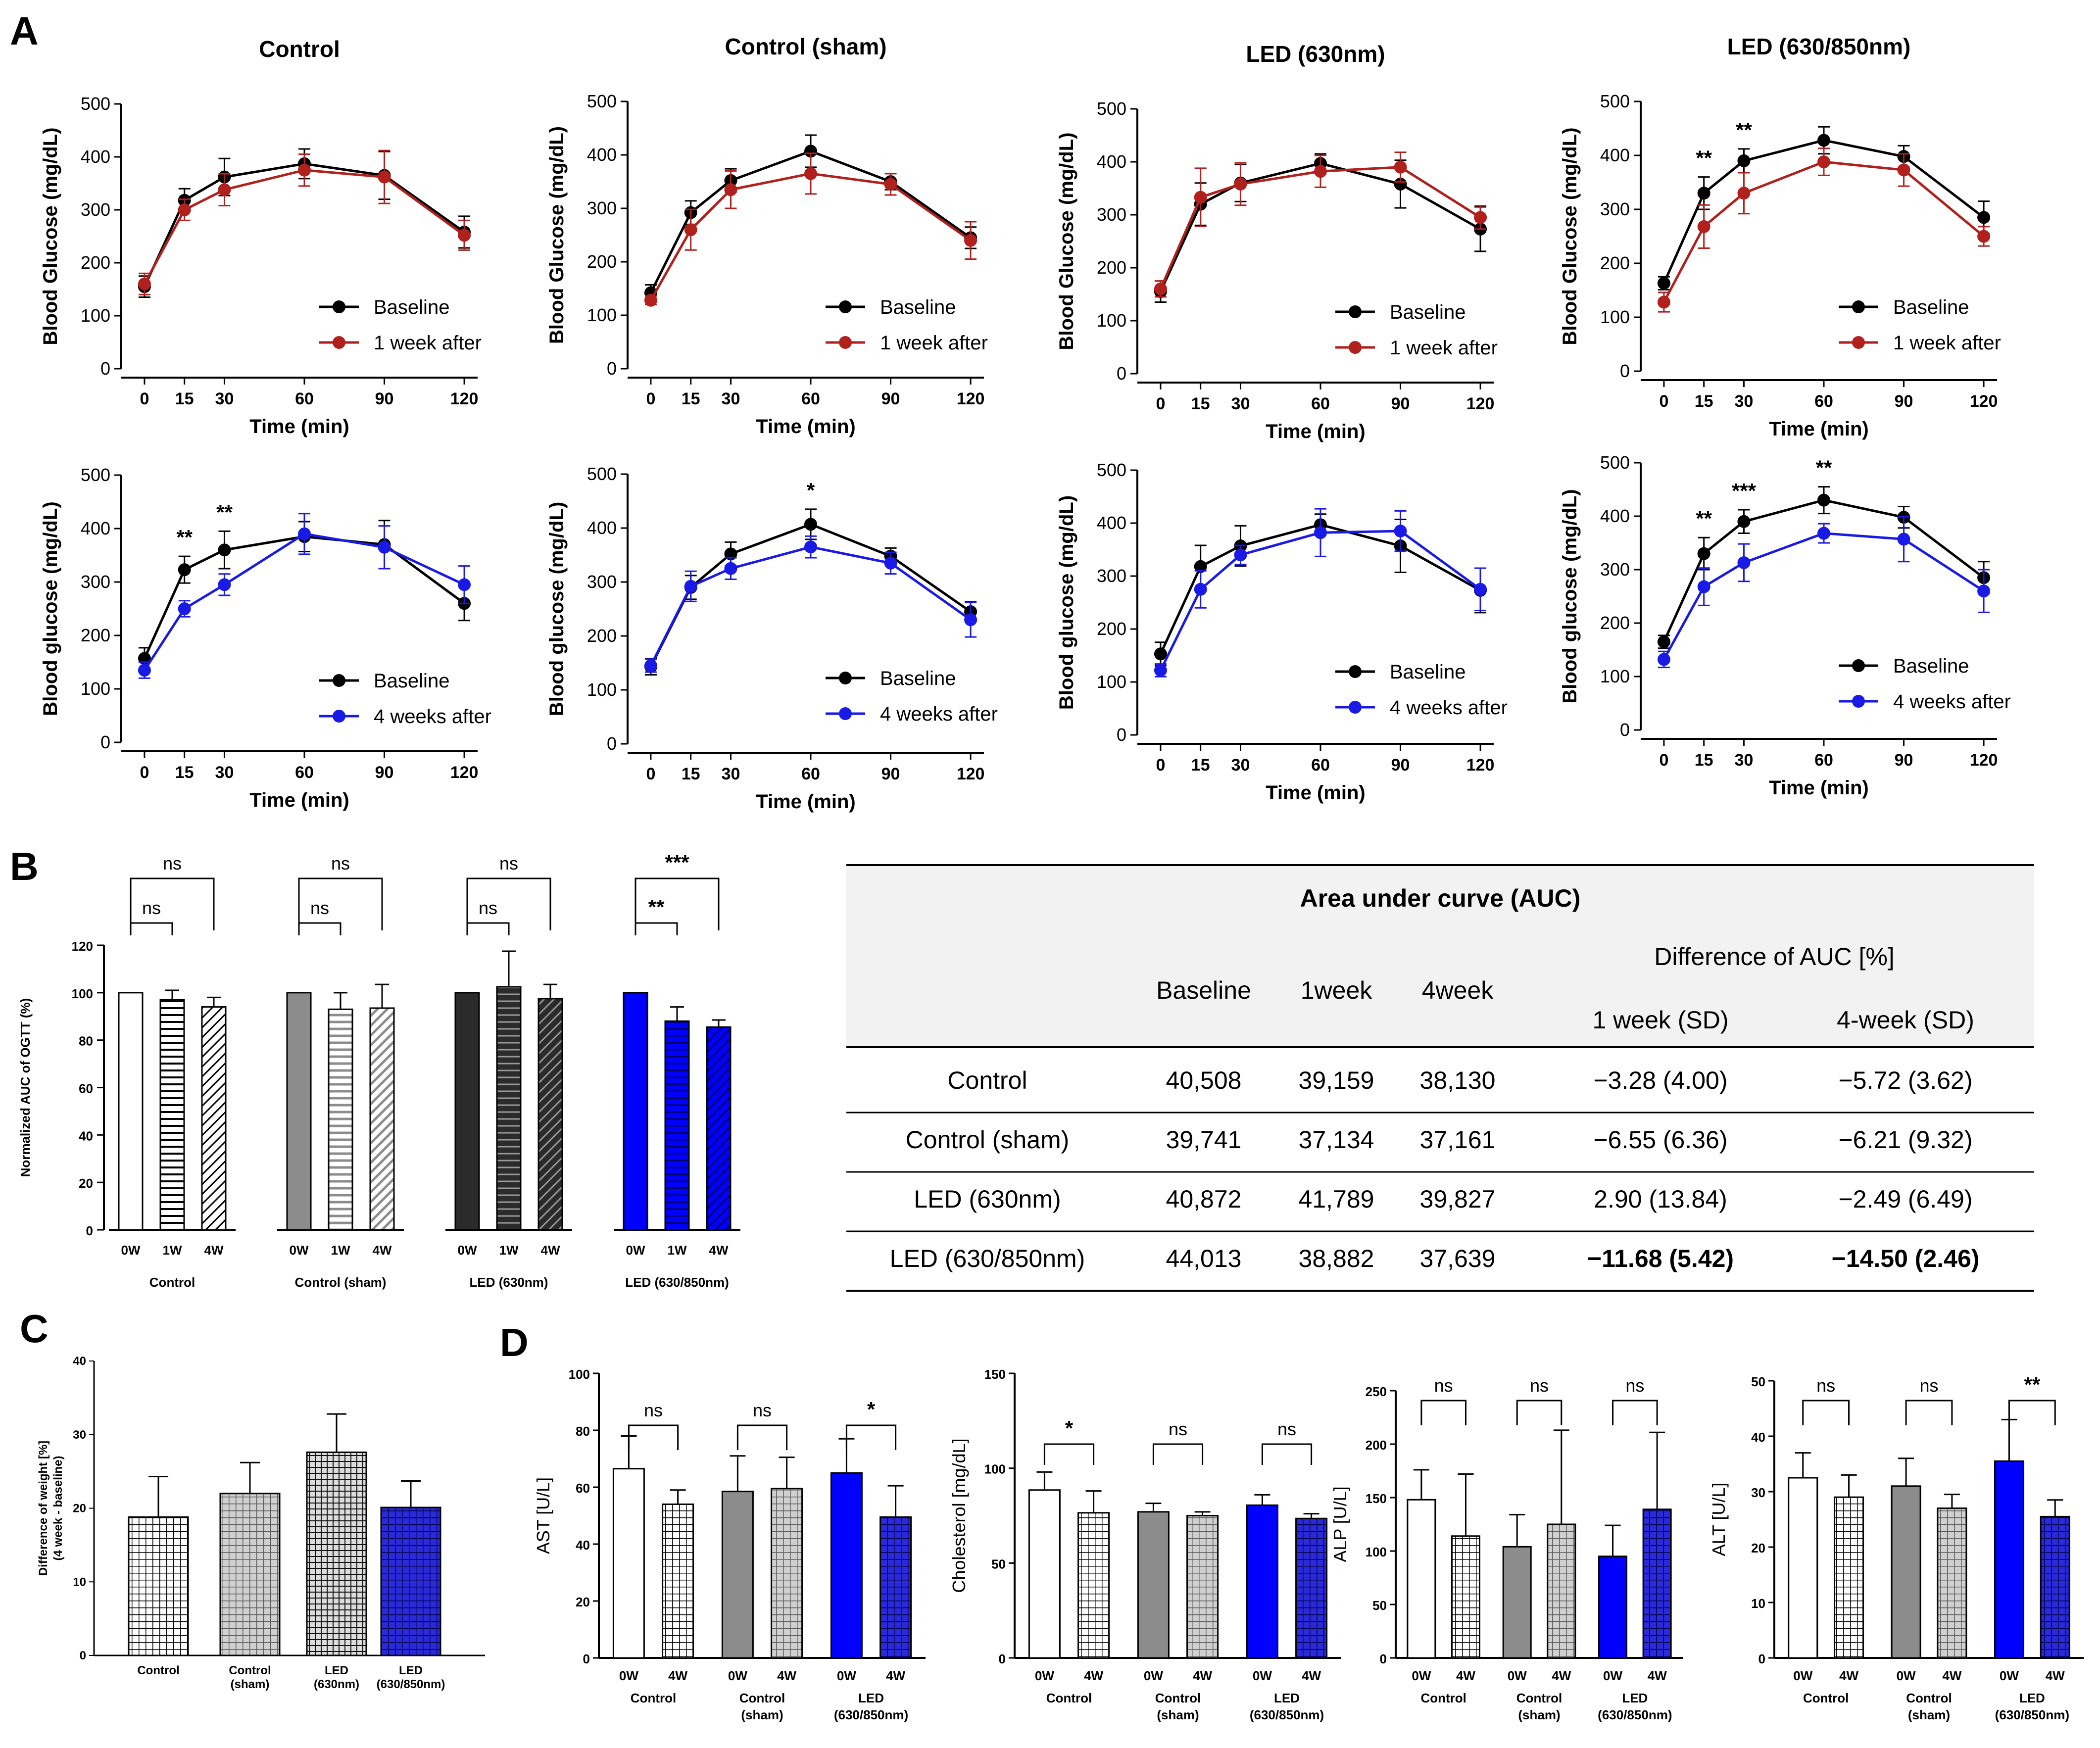 The height and width of the screenshot is (1748, 2100). Describe the element at coordinates (1570, 237) in the screenshot. I see `y-axis-label: Blood Glucose (mg/dL)` at that location.